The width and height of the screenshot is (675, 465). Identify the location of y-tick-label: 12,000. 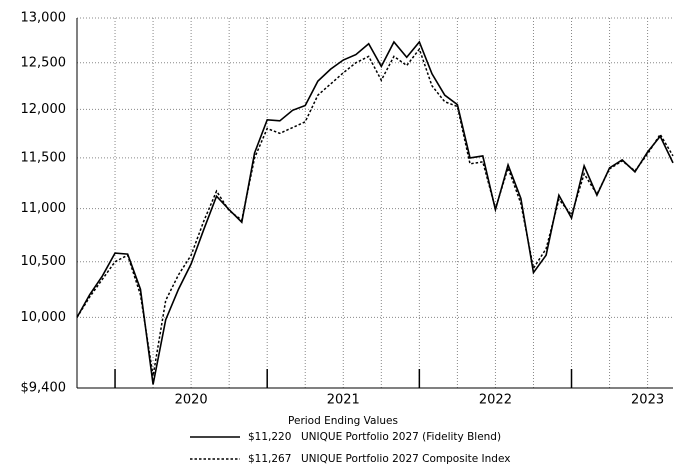
(44, 109).